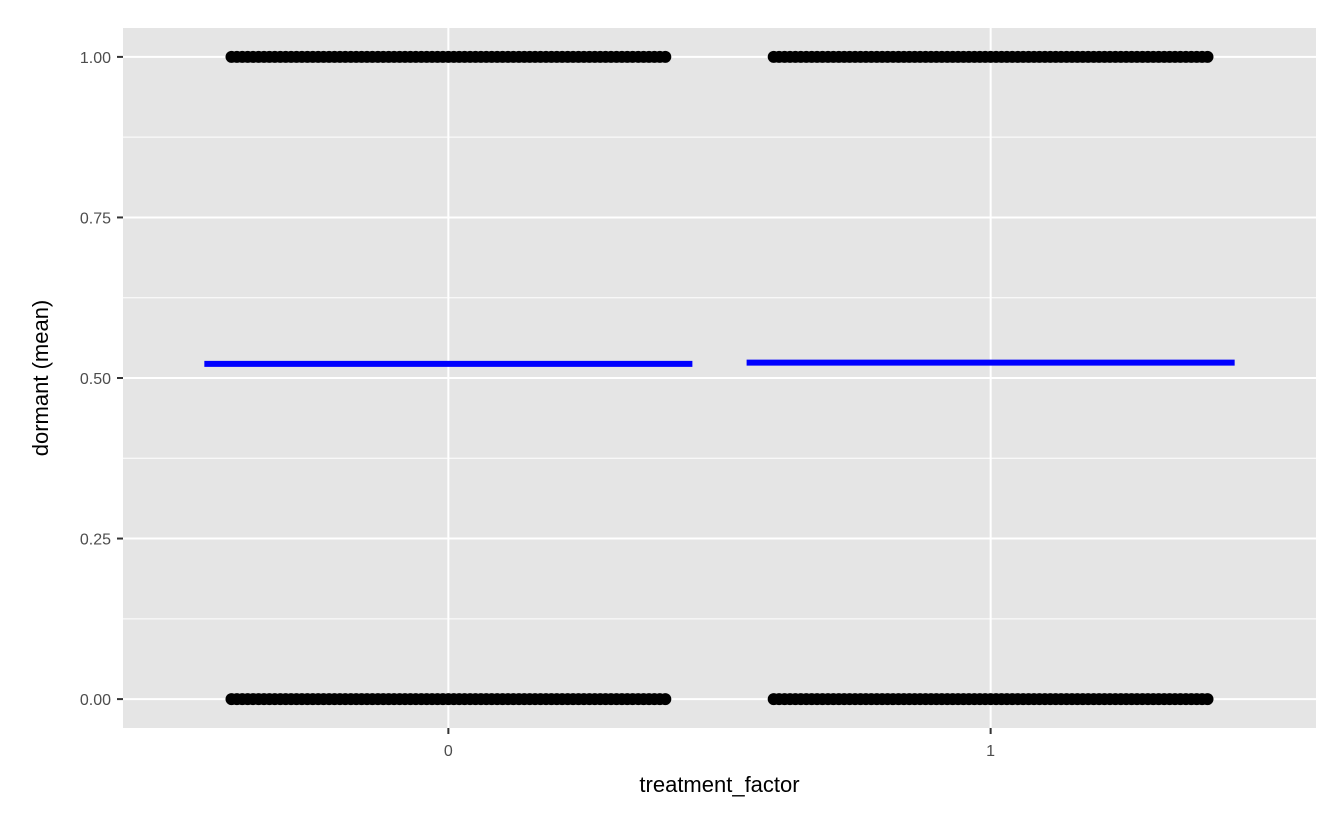 The width and height of the screenshot is (1344, 827). I want to click on x-axis-title: treatment_factor, so click(719, 784).